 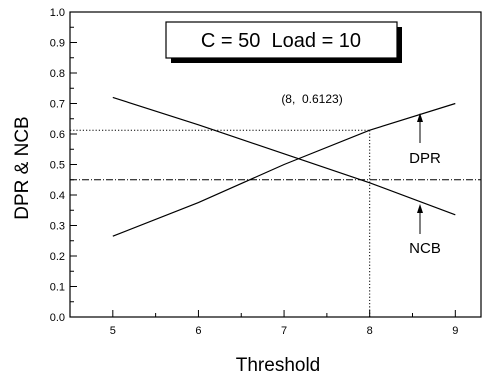 What do you see at coordinates (57, 166) in the screenshot?
I see `y-tick-label: 0.5` at bounding box center [57, 166].